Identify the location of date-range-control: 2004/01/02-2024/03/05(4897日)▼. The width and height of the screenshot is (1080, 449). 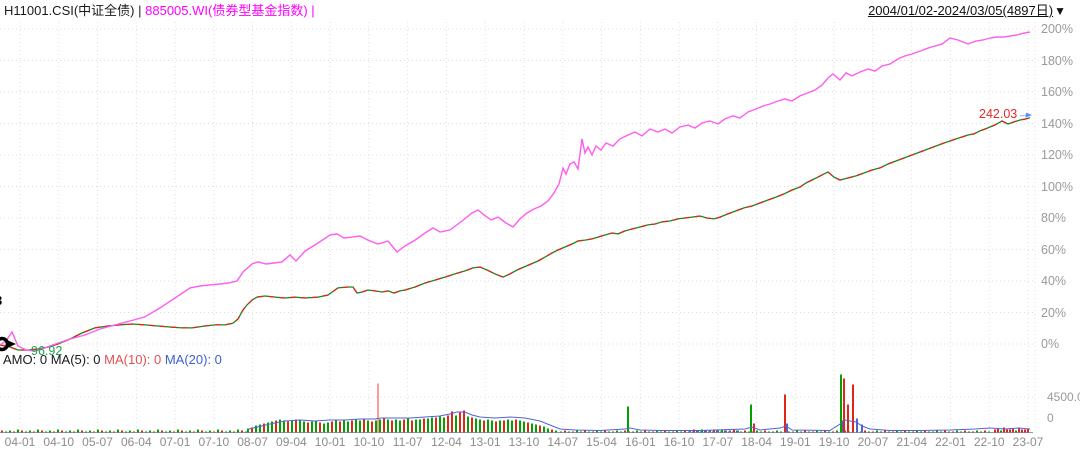
(967, 11).